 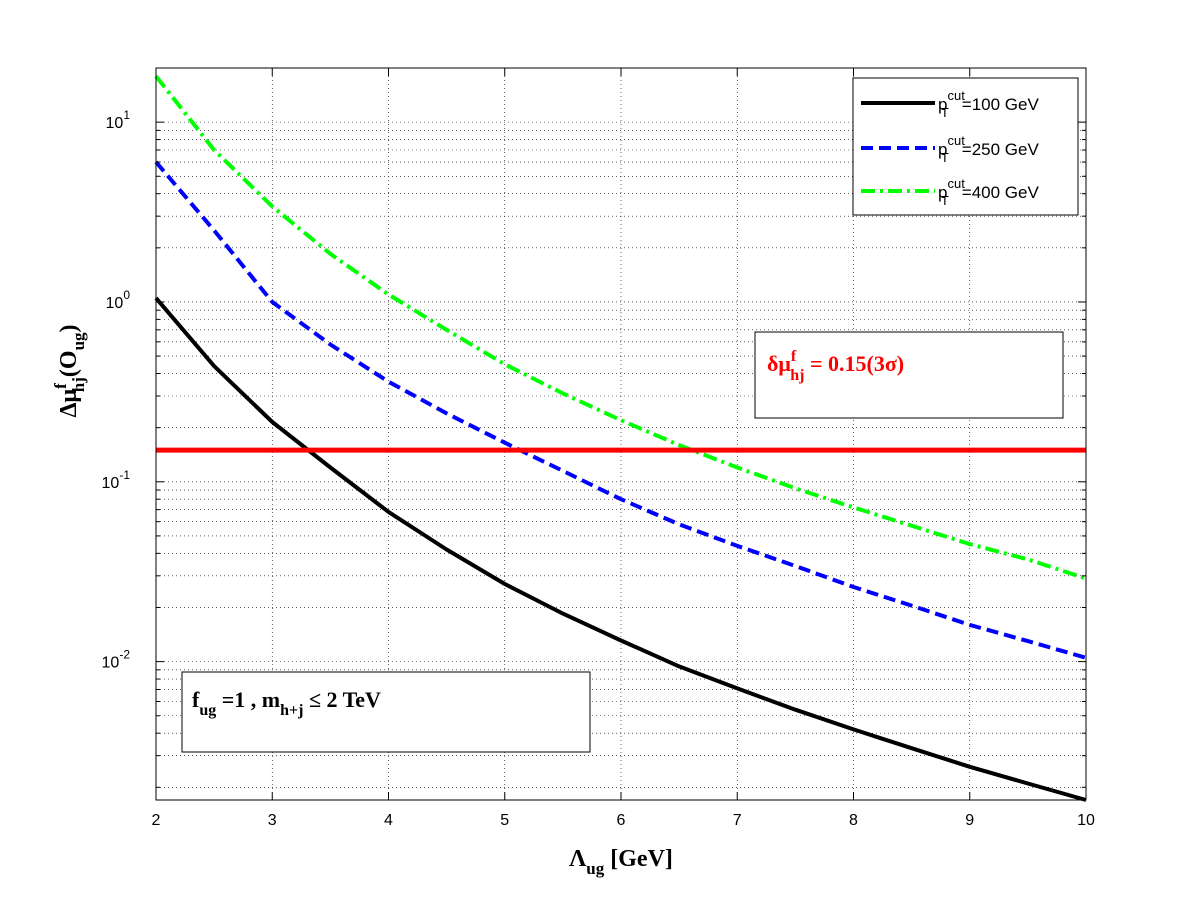 What do you see at coordinates (988, 104) in the screenshot?
I see `legend-label-100: pcut T =100 GeV` at bounding box center [988, 104].